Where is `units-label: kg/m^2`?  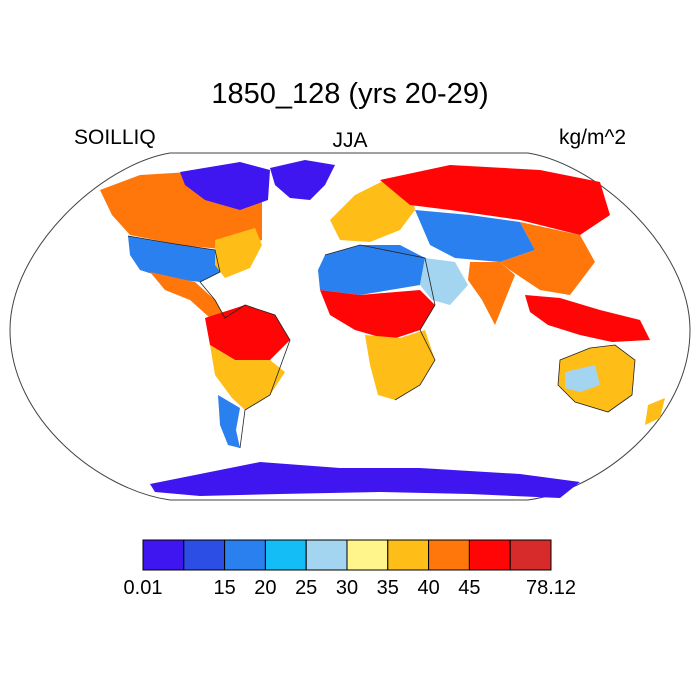 units-label: kg/m^2 is located at coordinates (592, 137).